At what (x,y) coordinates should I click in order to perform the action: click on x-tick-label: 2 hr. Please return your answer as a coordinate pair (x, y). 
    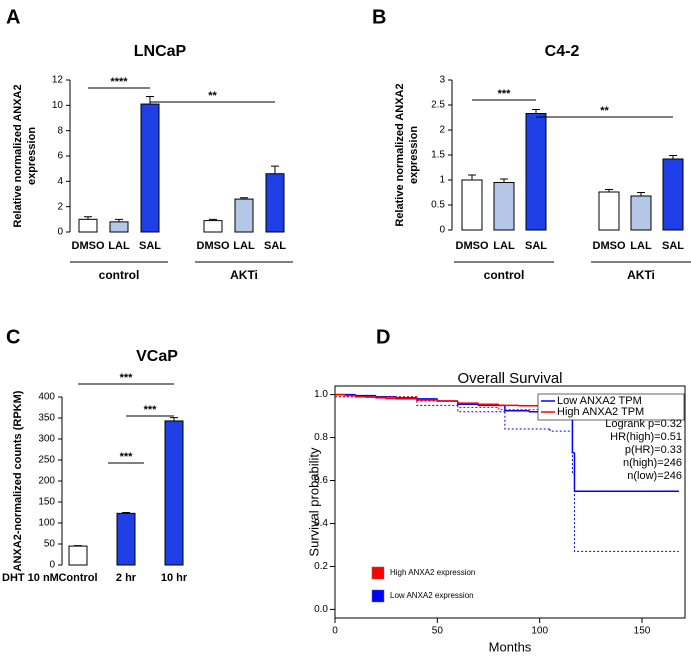
    Looking at the image, I should click on (126, 578).